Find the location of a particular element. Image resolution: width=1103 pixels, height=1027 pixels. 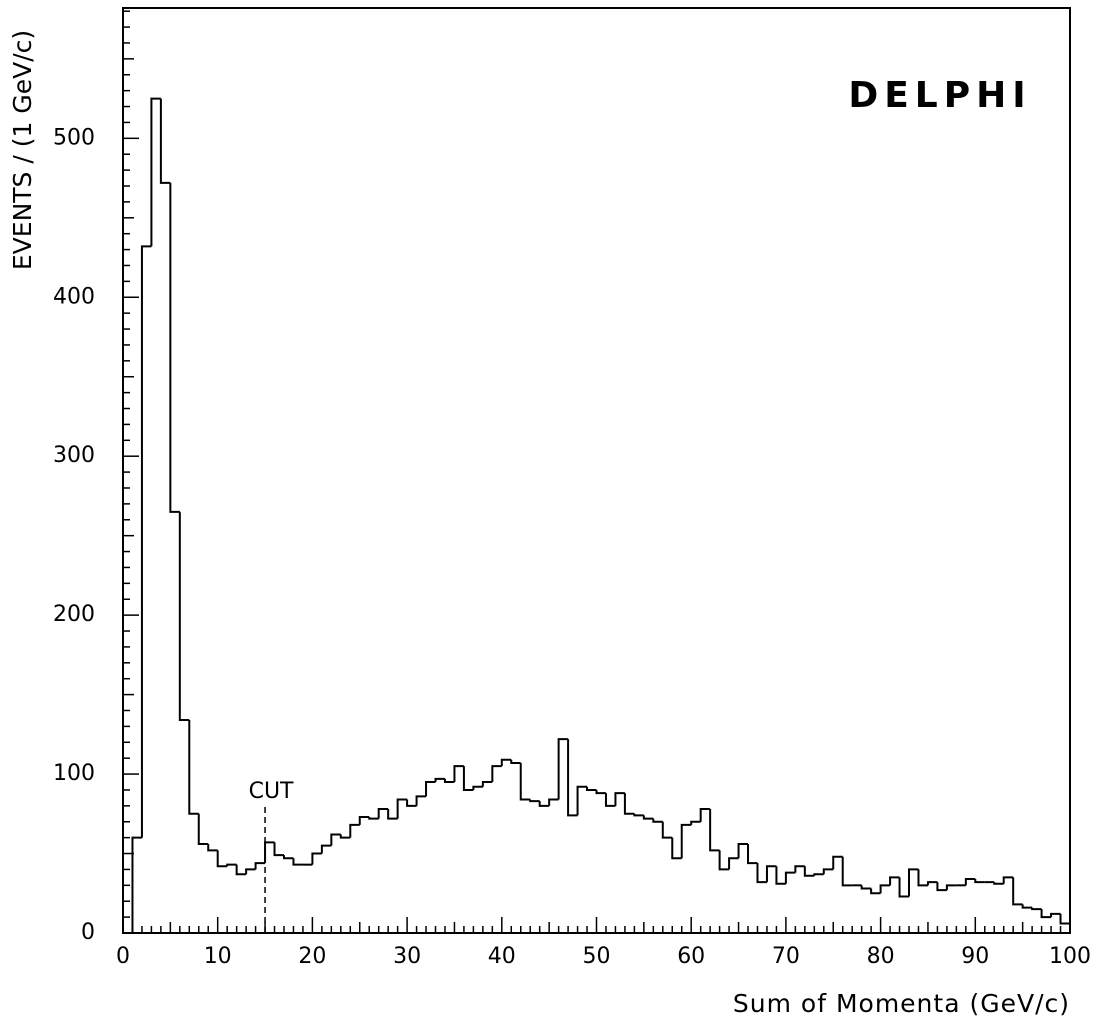

y-tick-label: 400 is located at coordinates (74, 296).